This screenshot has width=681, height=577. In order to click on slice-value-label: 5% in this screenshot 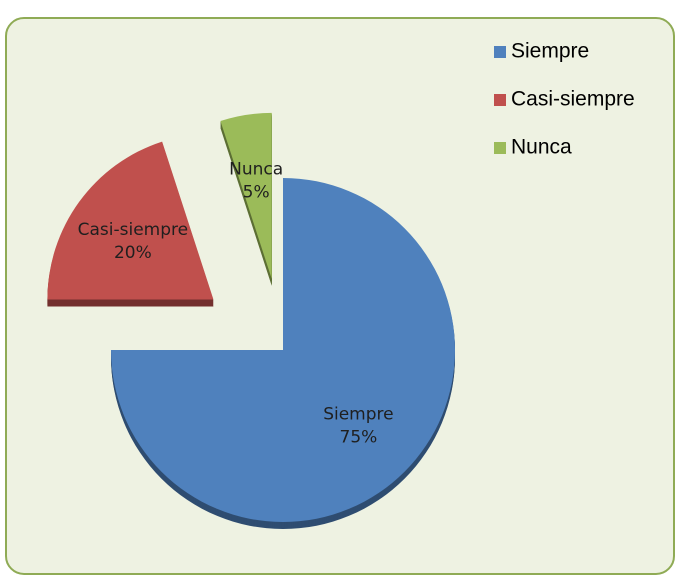, I will do `click(256, 193)`.